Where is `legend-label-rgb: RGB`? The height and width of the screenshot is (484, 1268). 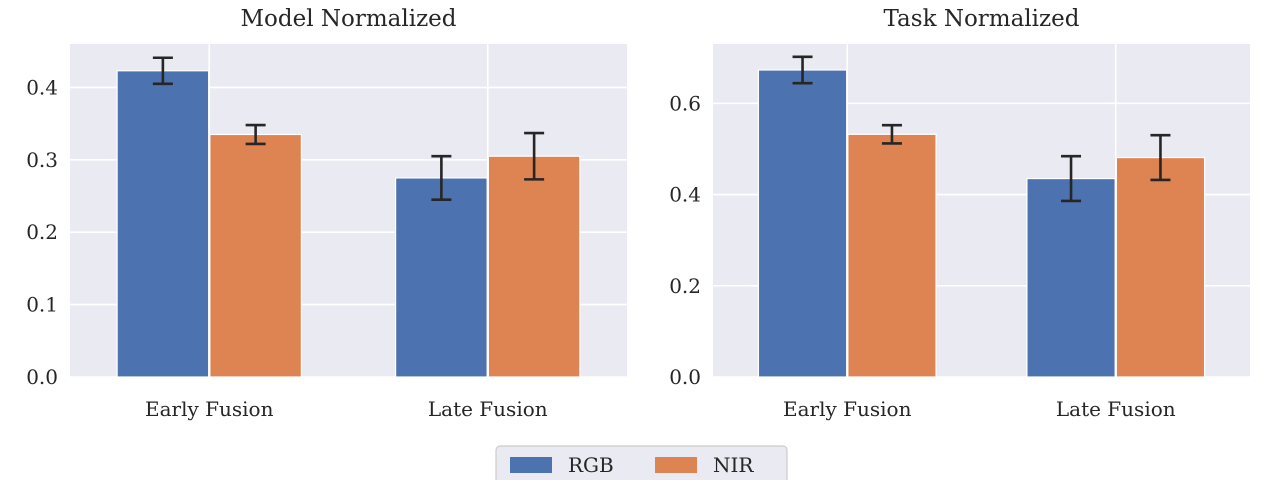 legend-label-rgb: RGB is located at coordinates (591, 465).